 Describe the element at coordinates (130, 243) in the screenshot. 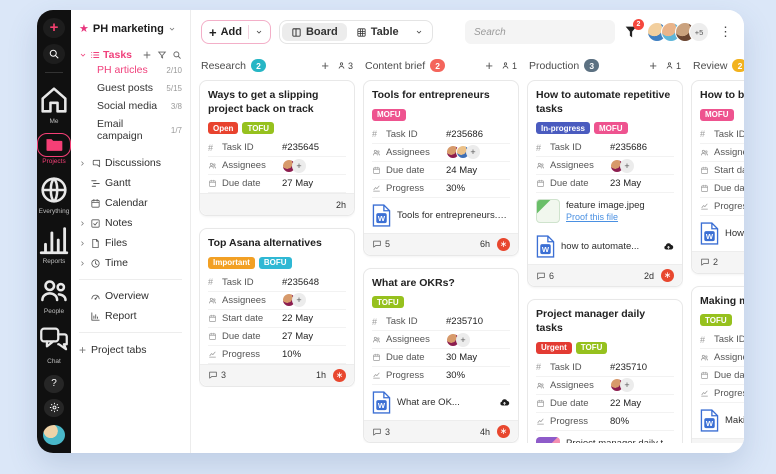

I see `sidebar-item-files: Files` at that location.